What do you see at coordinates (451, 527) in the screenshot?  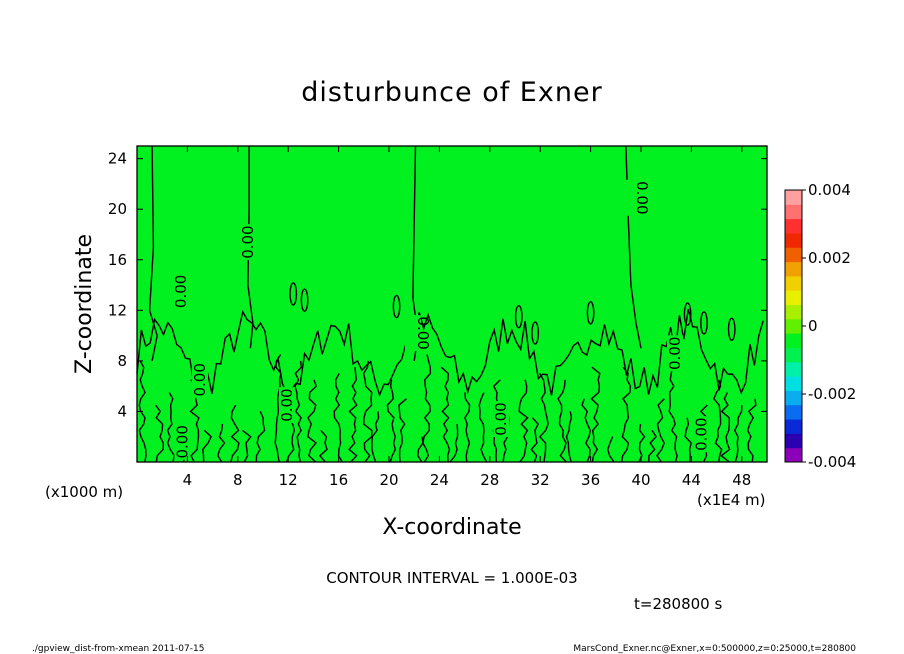 I see `x-axis-label: X-coordinate` at bounding box center [451, 527].